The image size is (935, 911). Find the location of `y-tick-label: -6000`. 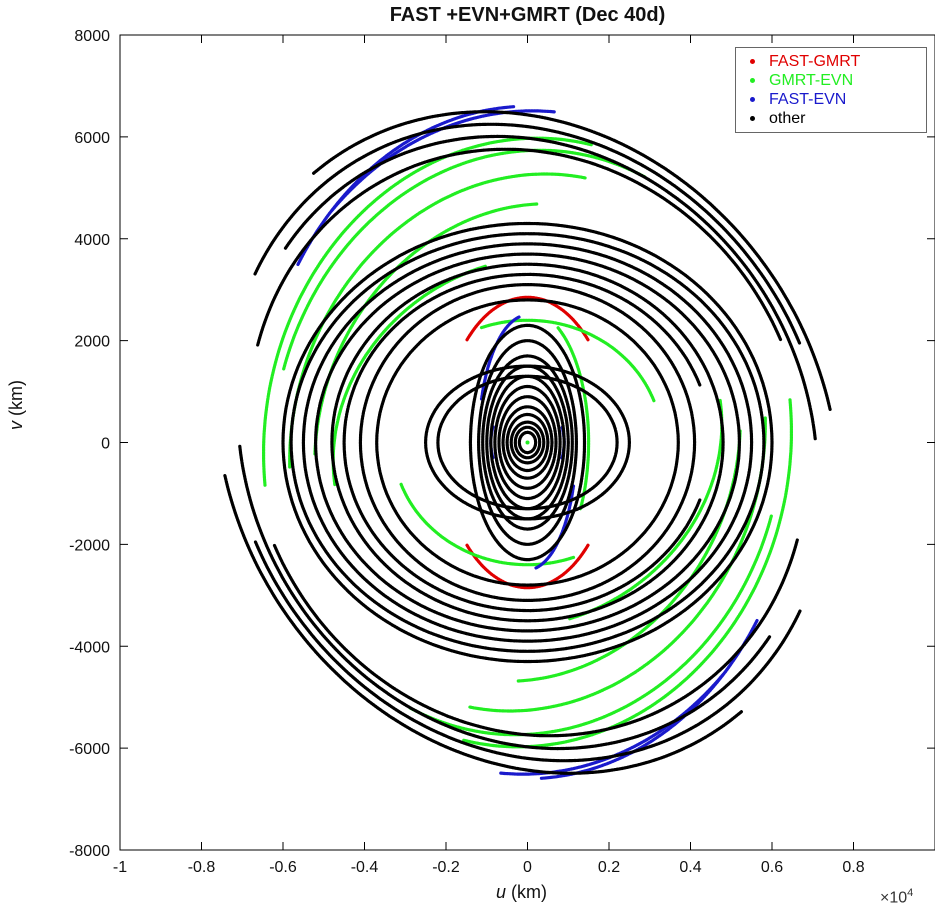

y-tick-label: -6000 is located at coordinates (89, 749).